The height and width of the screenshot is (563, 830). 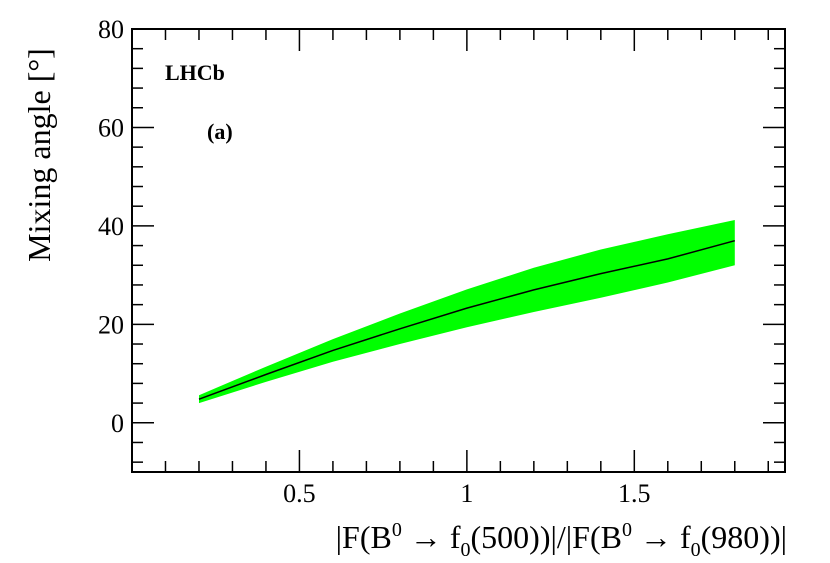 I want to click on lhcb-label: LHCb, so click(x=195, y=72).